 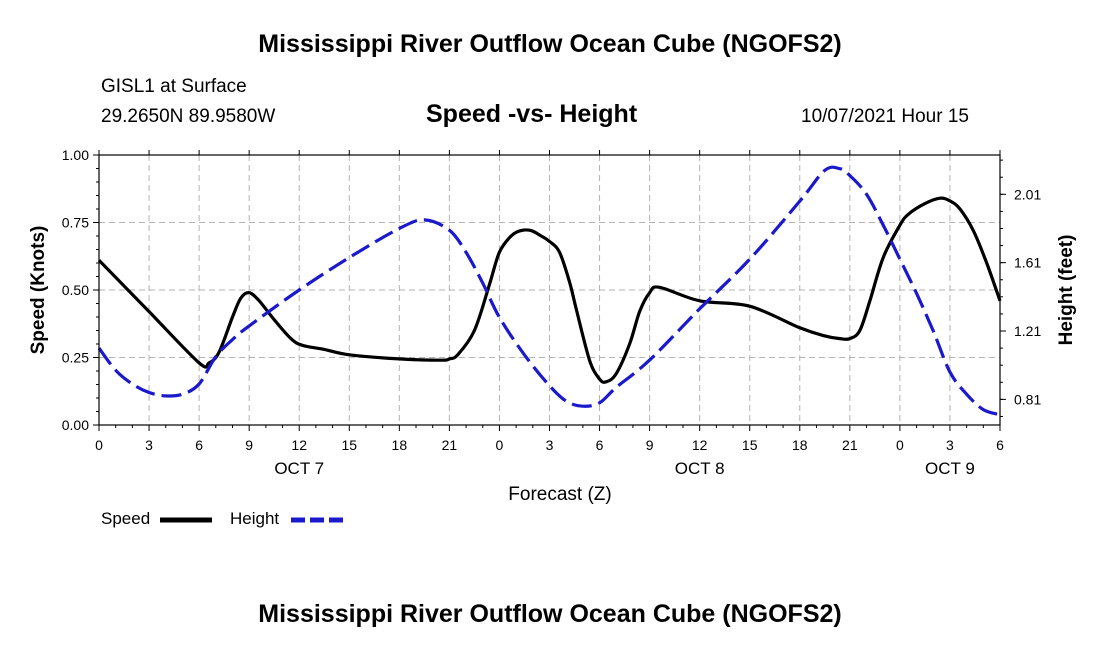 What do you see at coordinates (1027, 194) in the screenshot?
I see `y2-tick-label: 2.01` at bounding box center [1027, 194].